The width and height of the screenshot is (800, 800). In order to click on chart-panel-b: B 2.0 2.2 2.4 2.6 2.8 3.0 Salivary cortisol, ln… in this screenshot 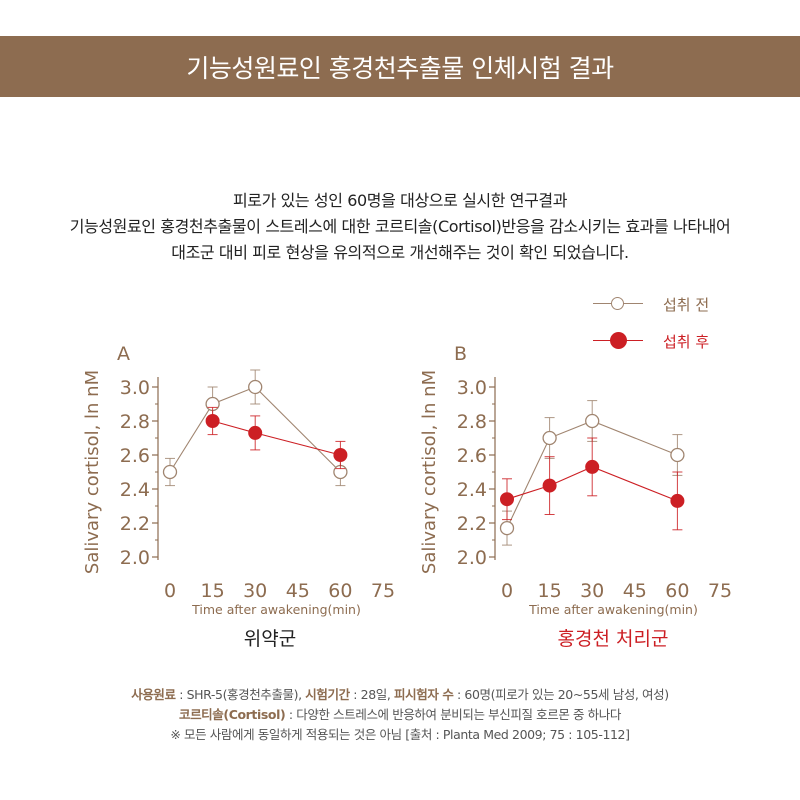, I will do `click(575, 480)`.